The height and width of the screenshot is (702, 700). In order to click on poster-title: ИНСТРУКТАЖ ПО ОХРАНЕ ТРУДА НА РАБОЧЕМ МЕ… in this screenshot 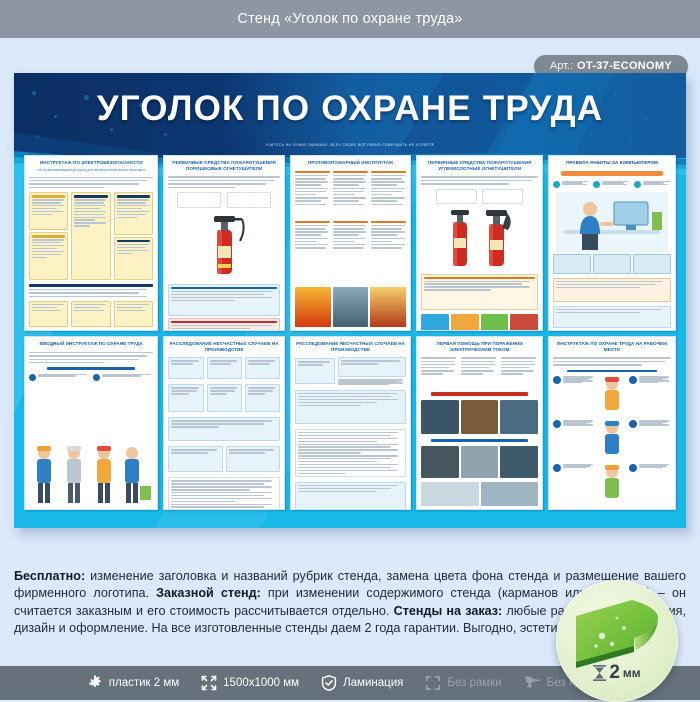, I will do `click(612, 346)`.